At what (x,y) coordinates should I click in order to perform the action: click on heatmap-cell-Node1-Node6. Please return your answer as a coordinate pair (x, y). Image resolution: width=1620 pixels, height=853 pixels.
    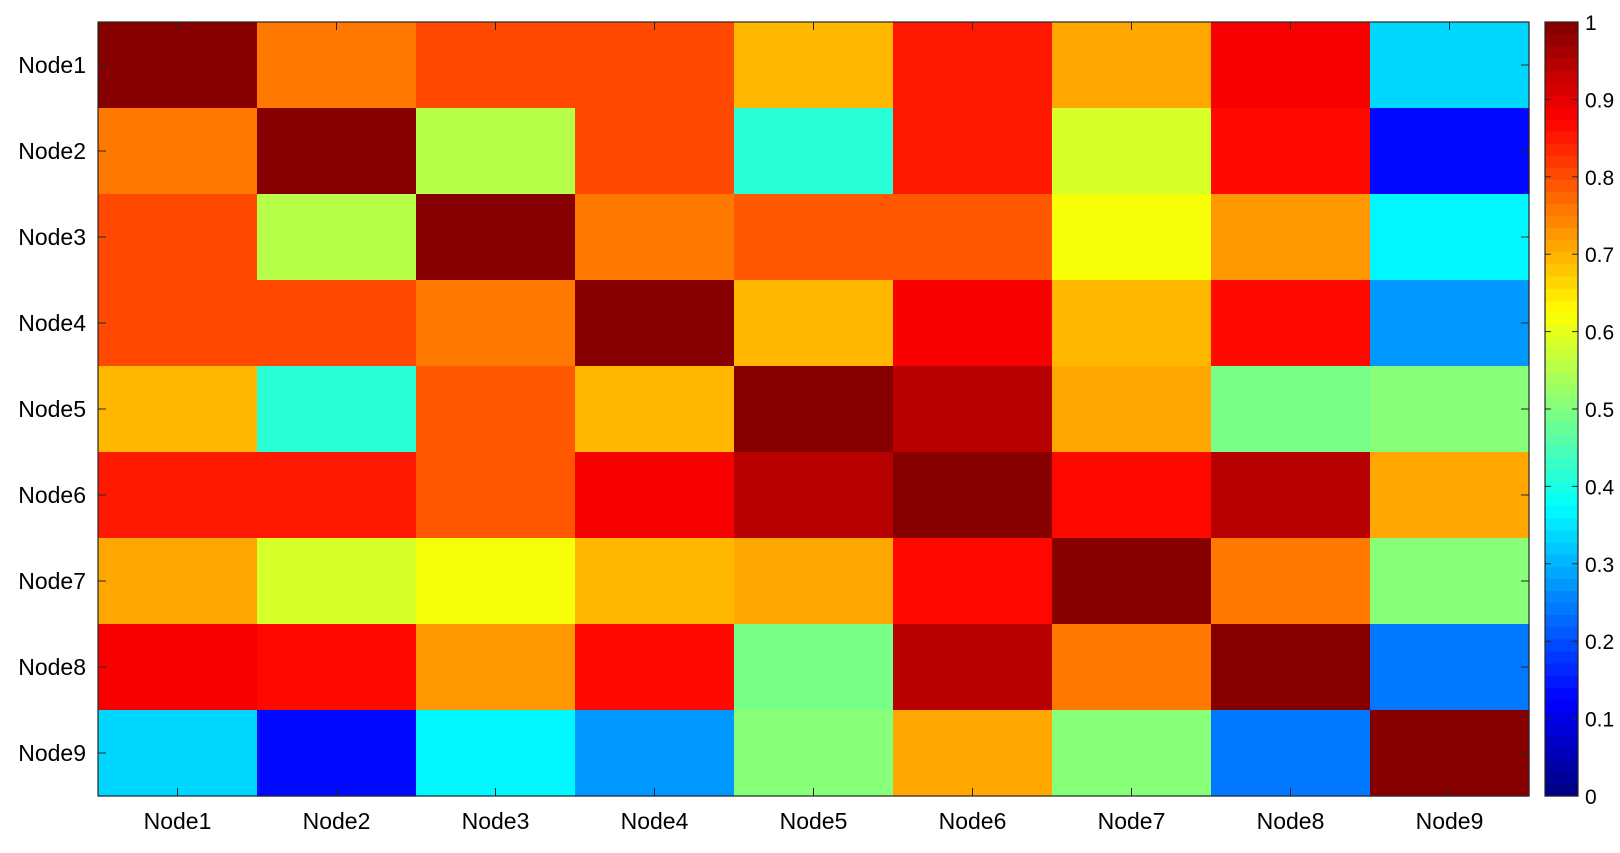
    Looking at the image, I should click on (973, 65).